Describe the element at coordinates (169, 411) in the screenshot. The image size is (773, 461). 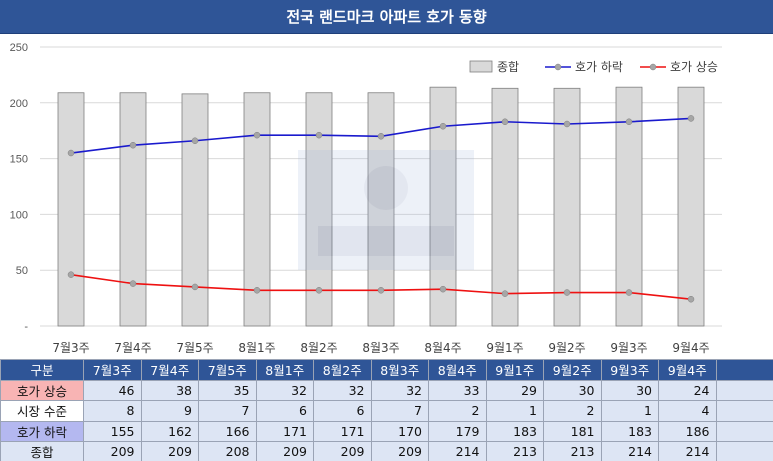
I see `table-cell: 9` at that location.